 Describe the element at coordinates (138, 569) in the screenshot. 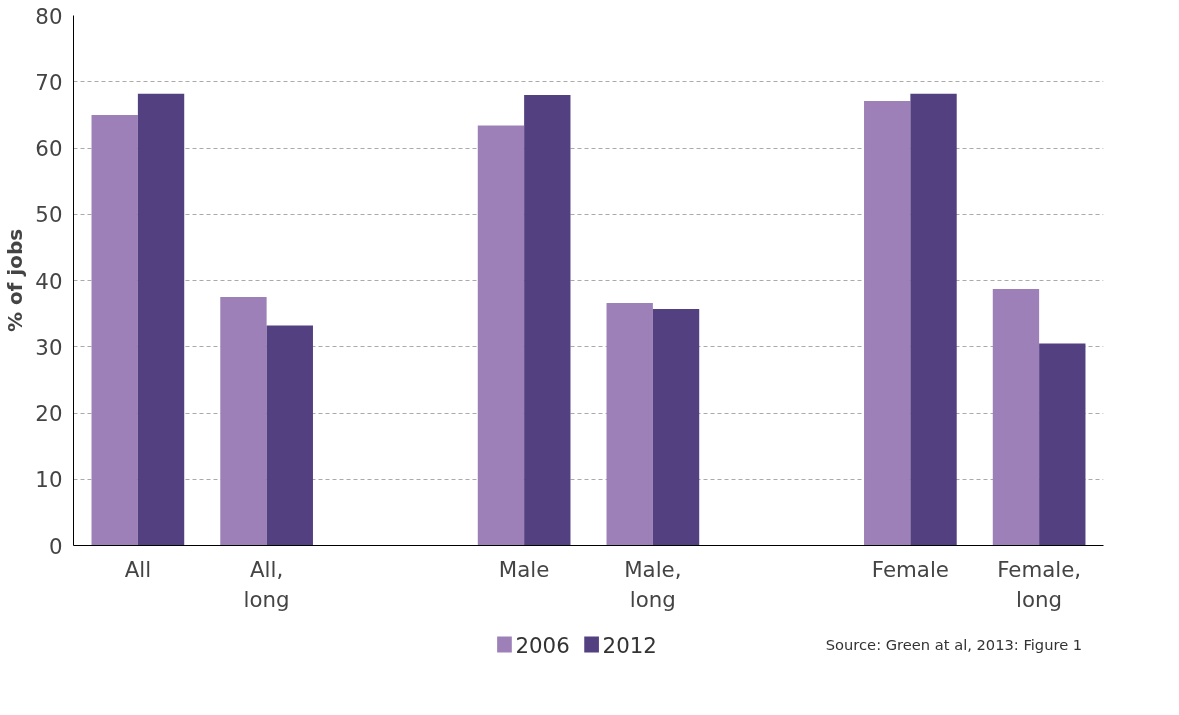

I see `x-tick-label: All` at that location.